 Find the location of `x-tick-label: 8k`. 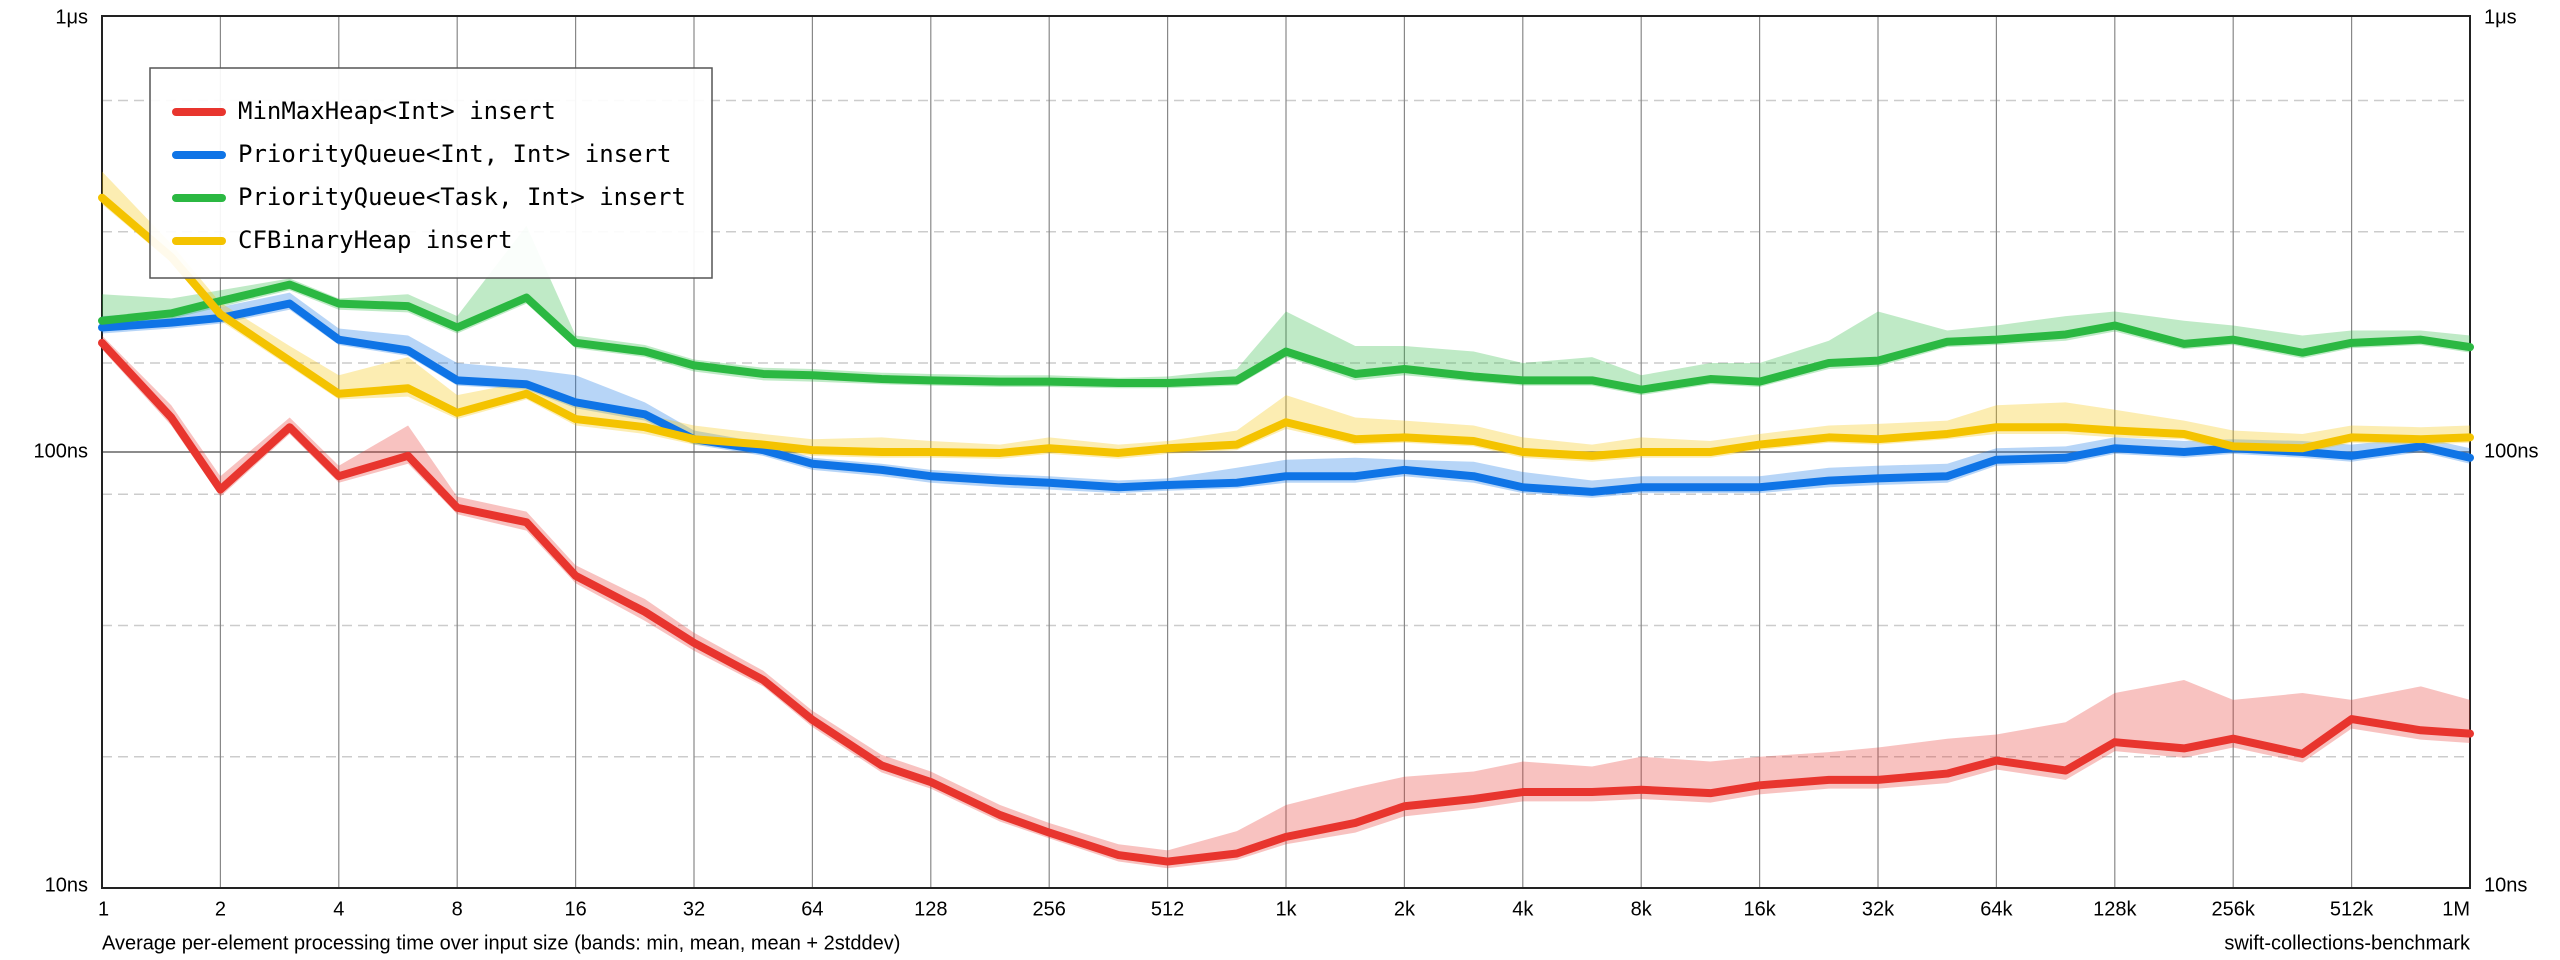

x-tick-label: 8k is located at coordinates (1642, 909).